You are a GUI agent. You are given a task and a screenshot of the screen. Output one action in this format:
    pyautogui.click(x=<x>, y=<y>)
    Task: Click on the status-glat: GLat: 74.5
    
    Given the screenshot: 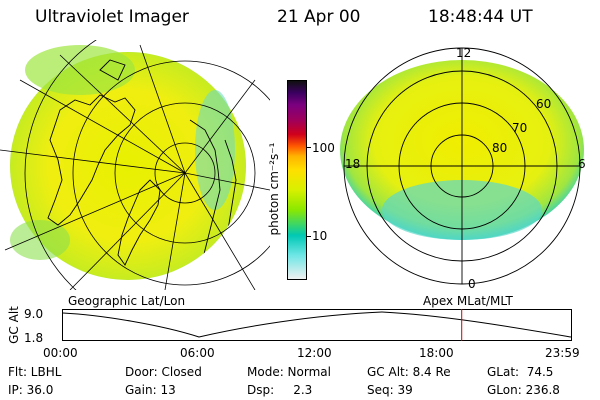 What is the action you would take?
    pyautogui.click(x=520, y=372)
    